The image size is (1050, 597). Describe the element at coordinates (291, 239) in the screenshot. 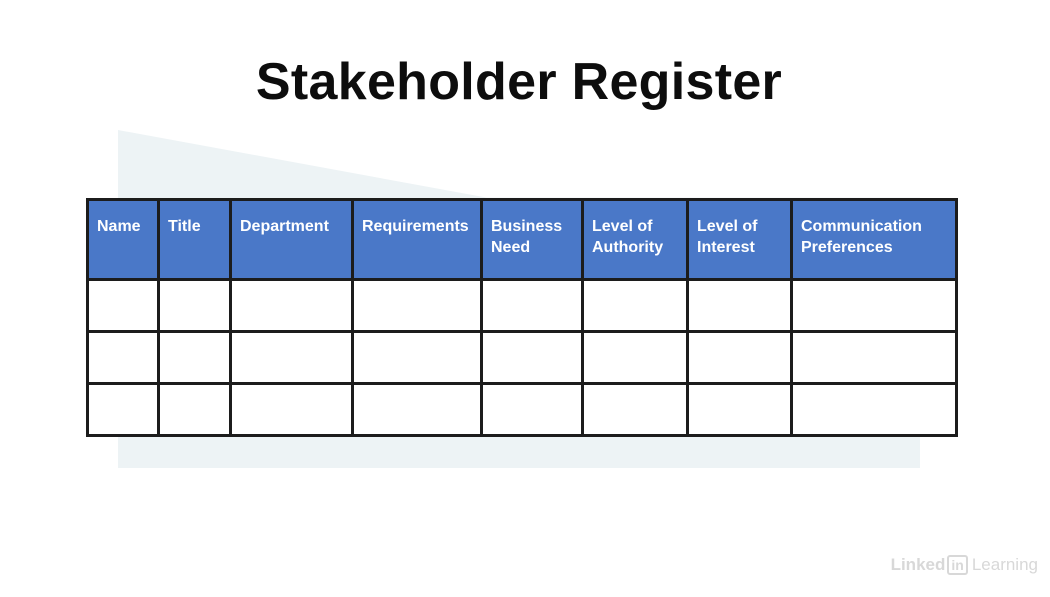

I see `column-header-department: Department` at that location.